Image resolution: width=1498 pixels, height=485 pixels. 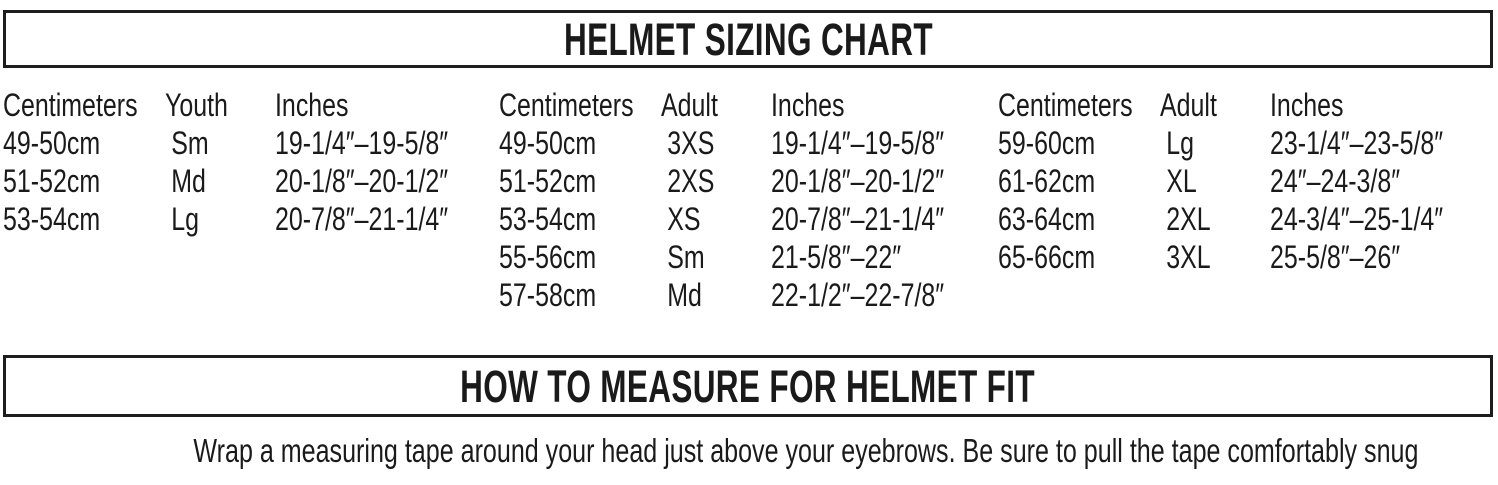 What do you see at coordinates (697, 200) in the screenshot?
I see `column-adult-size-small: Adult 3XS 2XS XS Sm Md` at bounding box center [697, 200].